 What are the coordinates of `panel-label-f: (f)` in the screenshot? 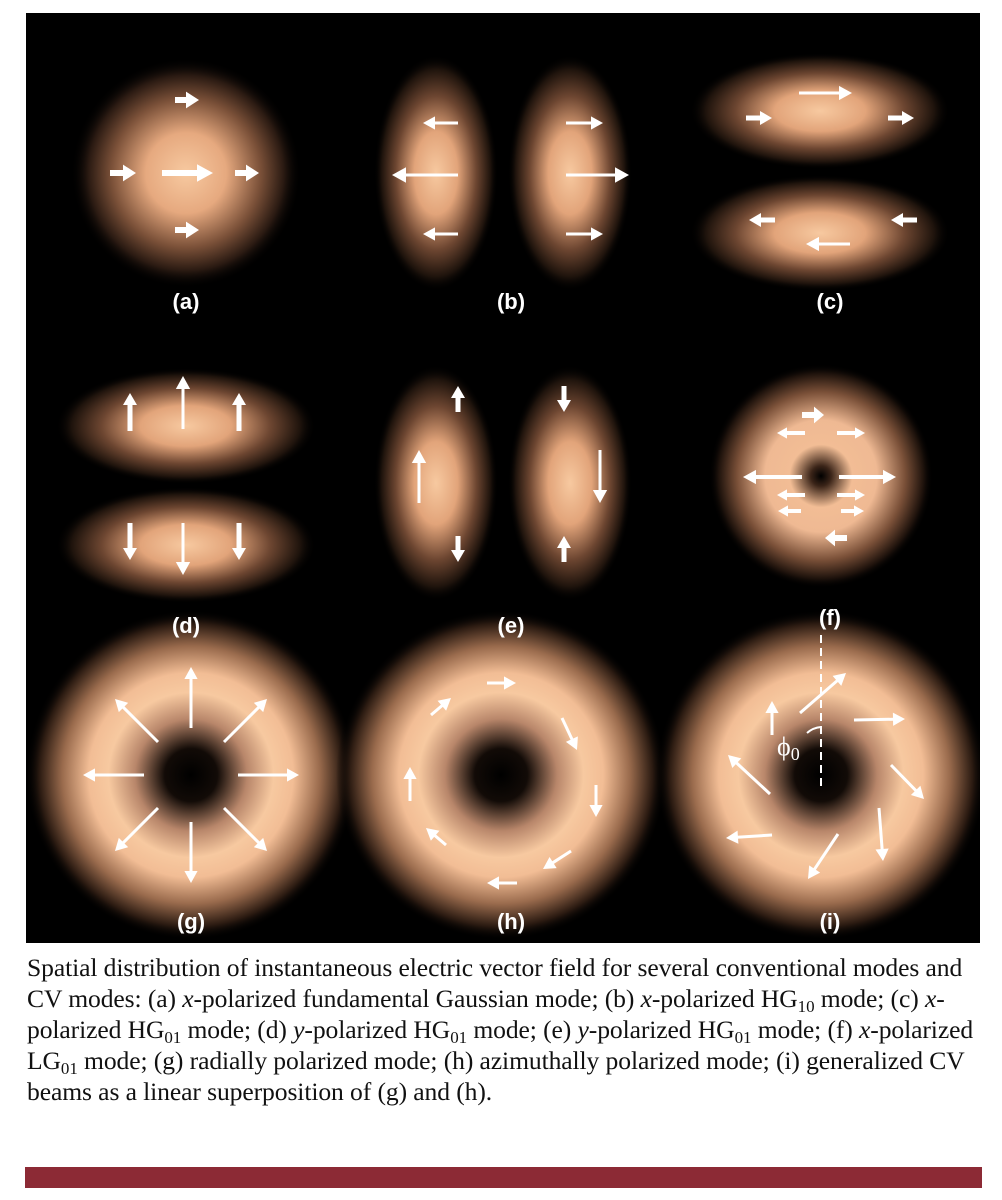 It's located at (830, 617).